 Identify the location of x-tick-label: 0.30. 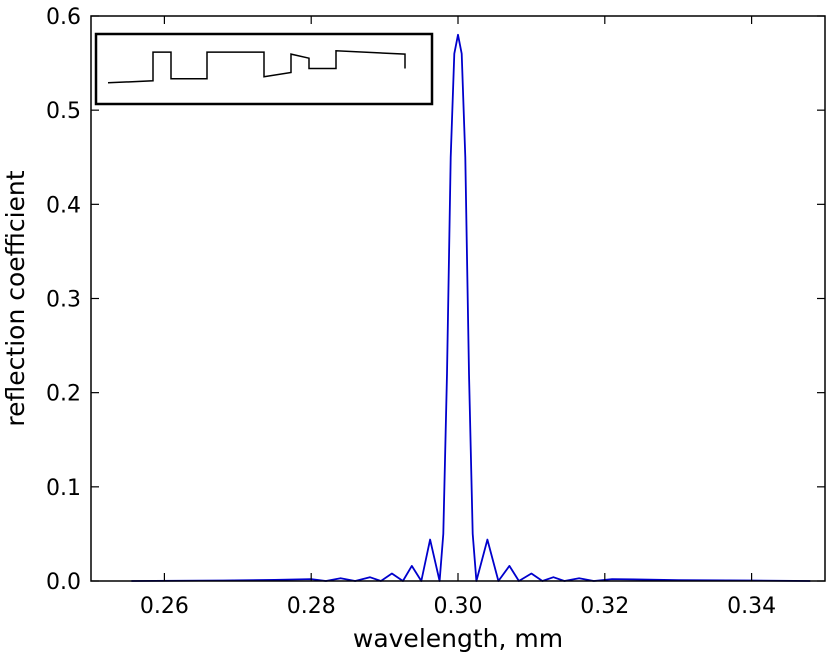
(458, 606).